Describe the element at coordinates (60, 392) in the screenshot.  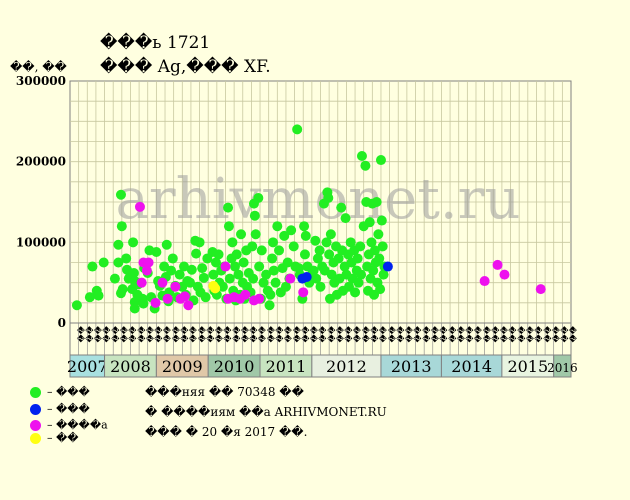
I see `legend-item-green: – ���` at that location.